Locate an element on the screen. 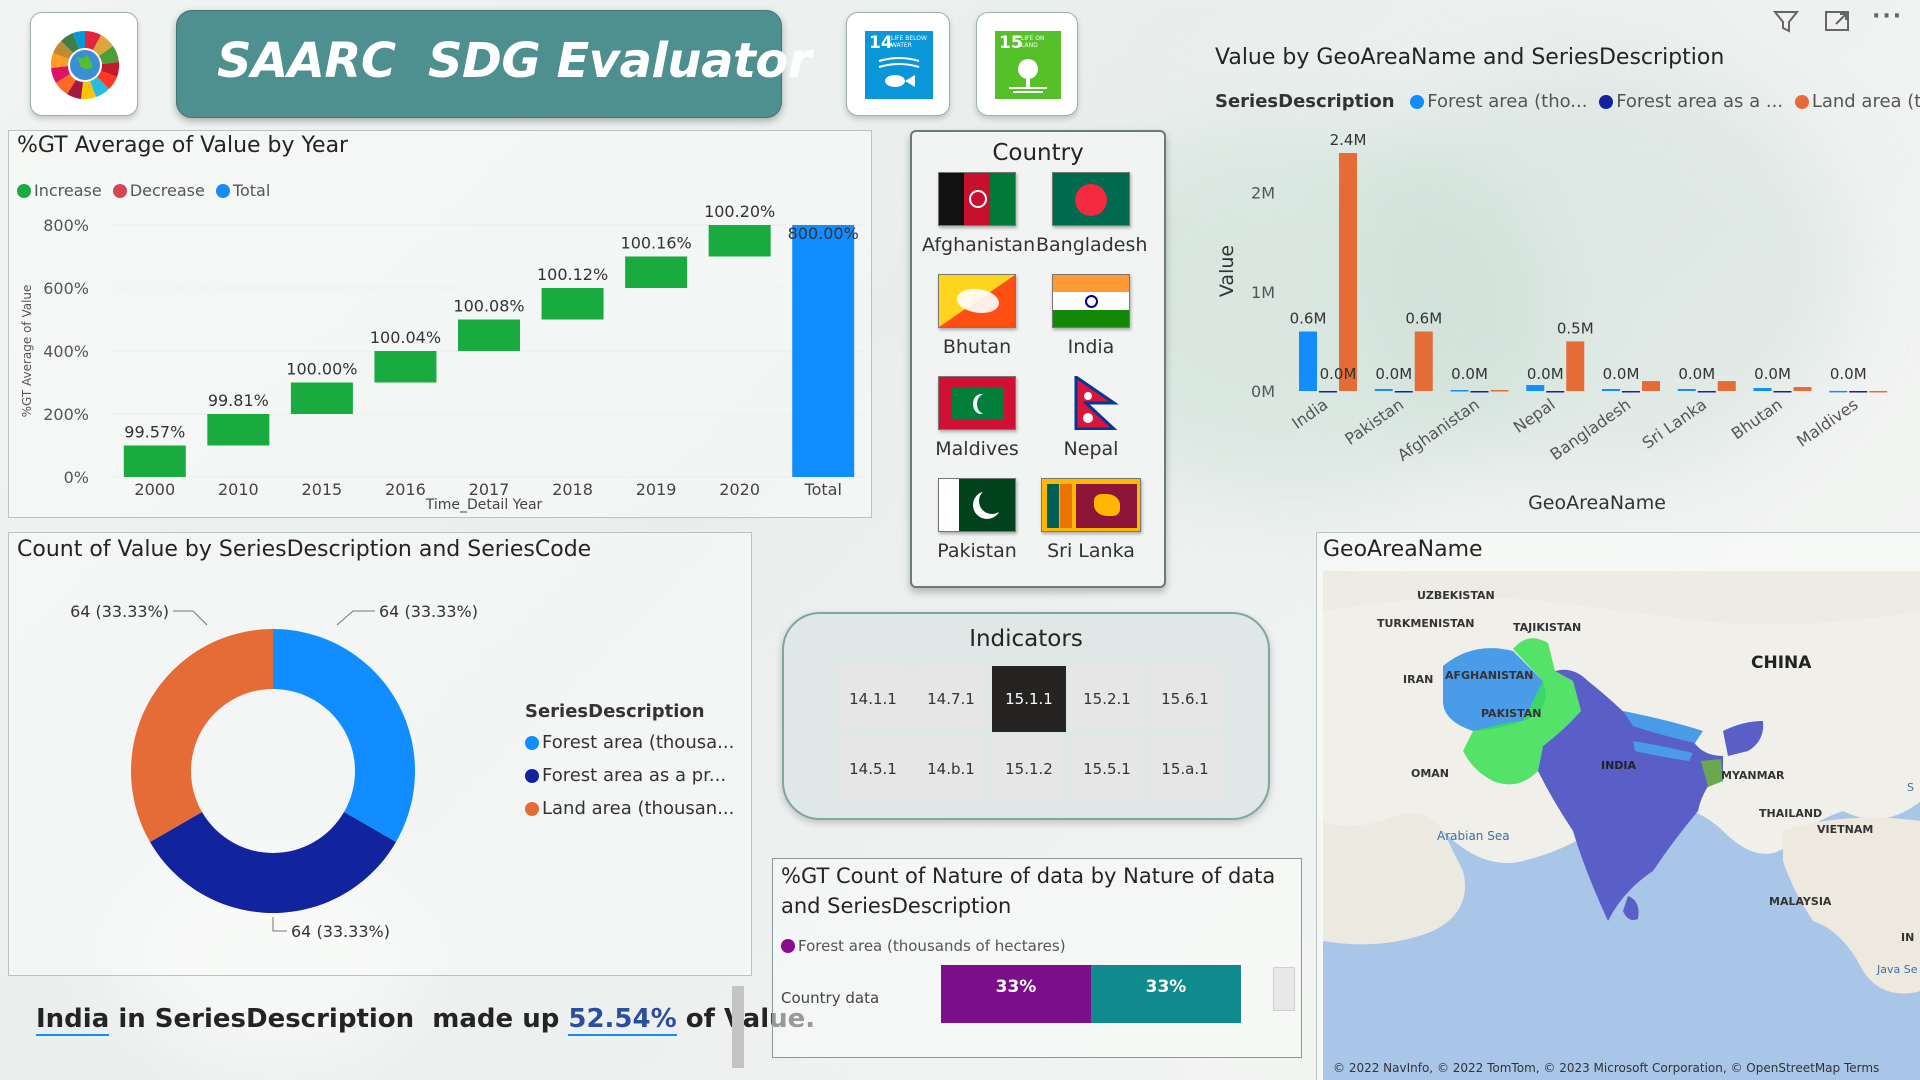  country-maldives: Maldives is located at coordinates (977, 418).